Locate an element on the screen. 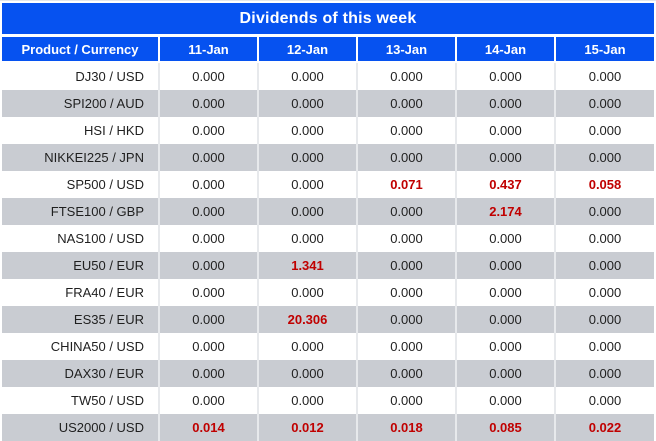 The width and height of the screenshot is (656, 441). product-cell: HSI / HKD is located at coordinates (80, 130).